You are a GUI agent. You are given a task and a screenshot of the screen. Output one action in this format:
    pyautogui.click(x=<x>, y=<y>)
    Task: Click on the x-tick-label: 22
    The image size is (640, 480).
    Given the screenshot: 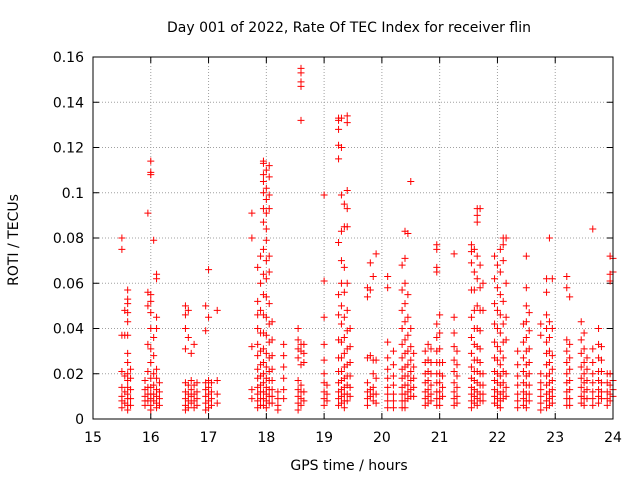 What is the action you would take?
    pyautogui.click(x=498, y=438)
    